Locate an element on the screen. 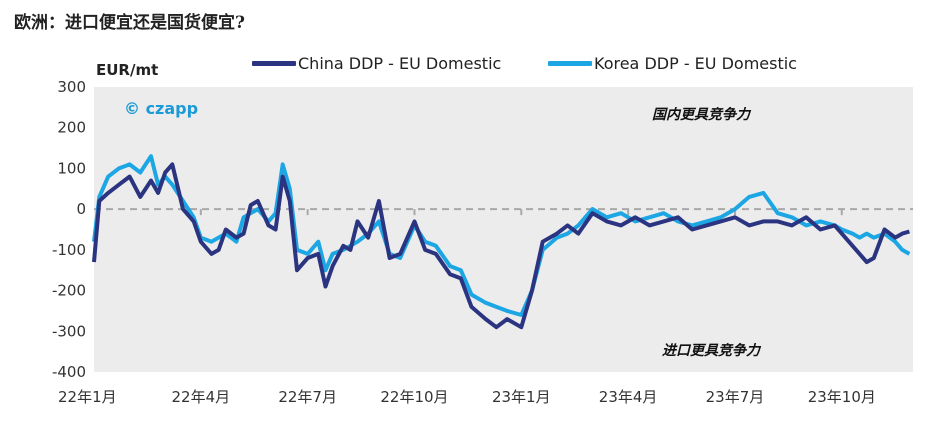  legend-item-korea: Korea DDP - EU Domestic is located at coordinates (672, 63).